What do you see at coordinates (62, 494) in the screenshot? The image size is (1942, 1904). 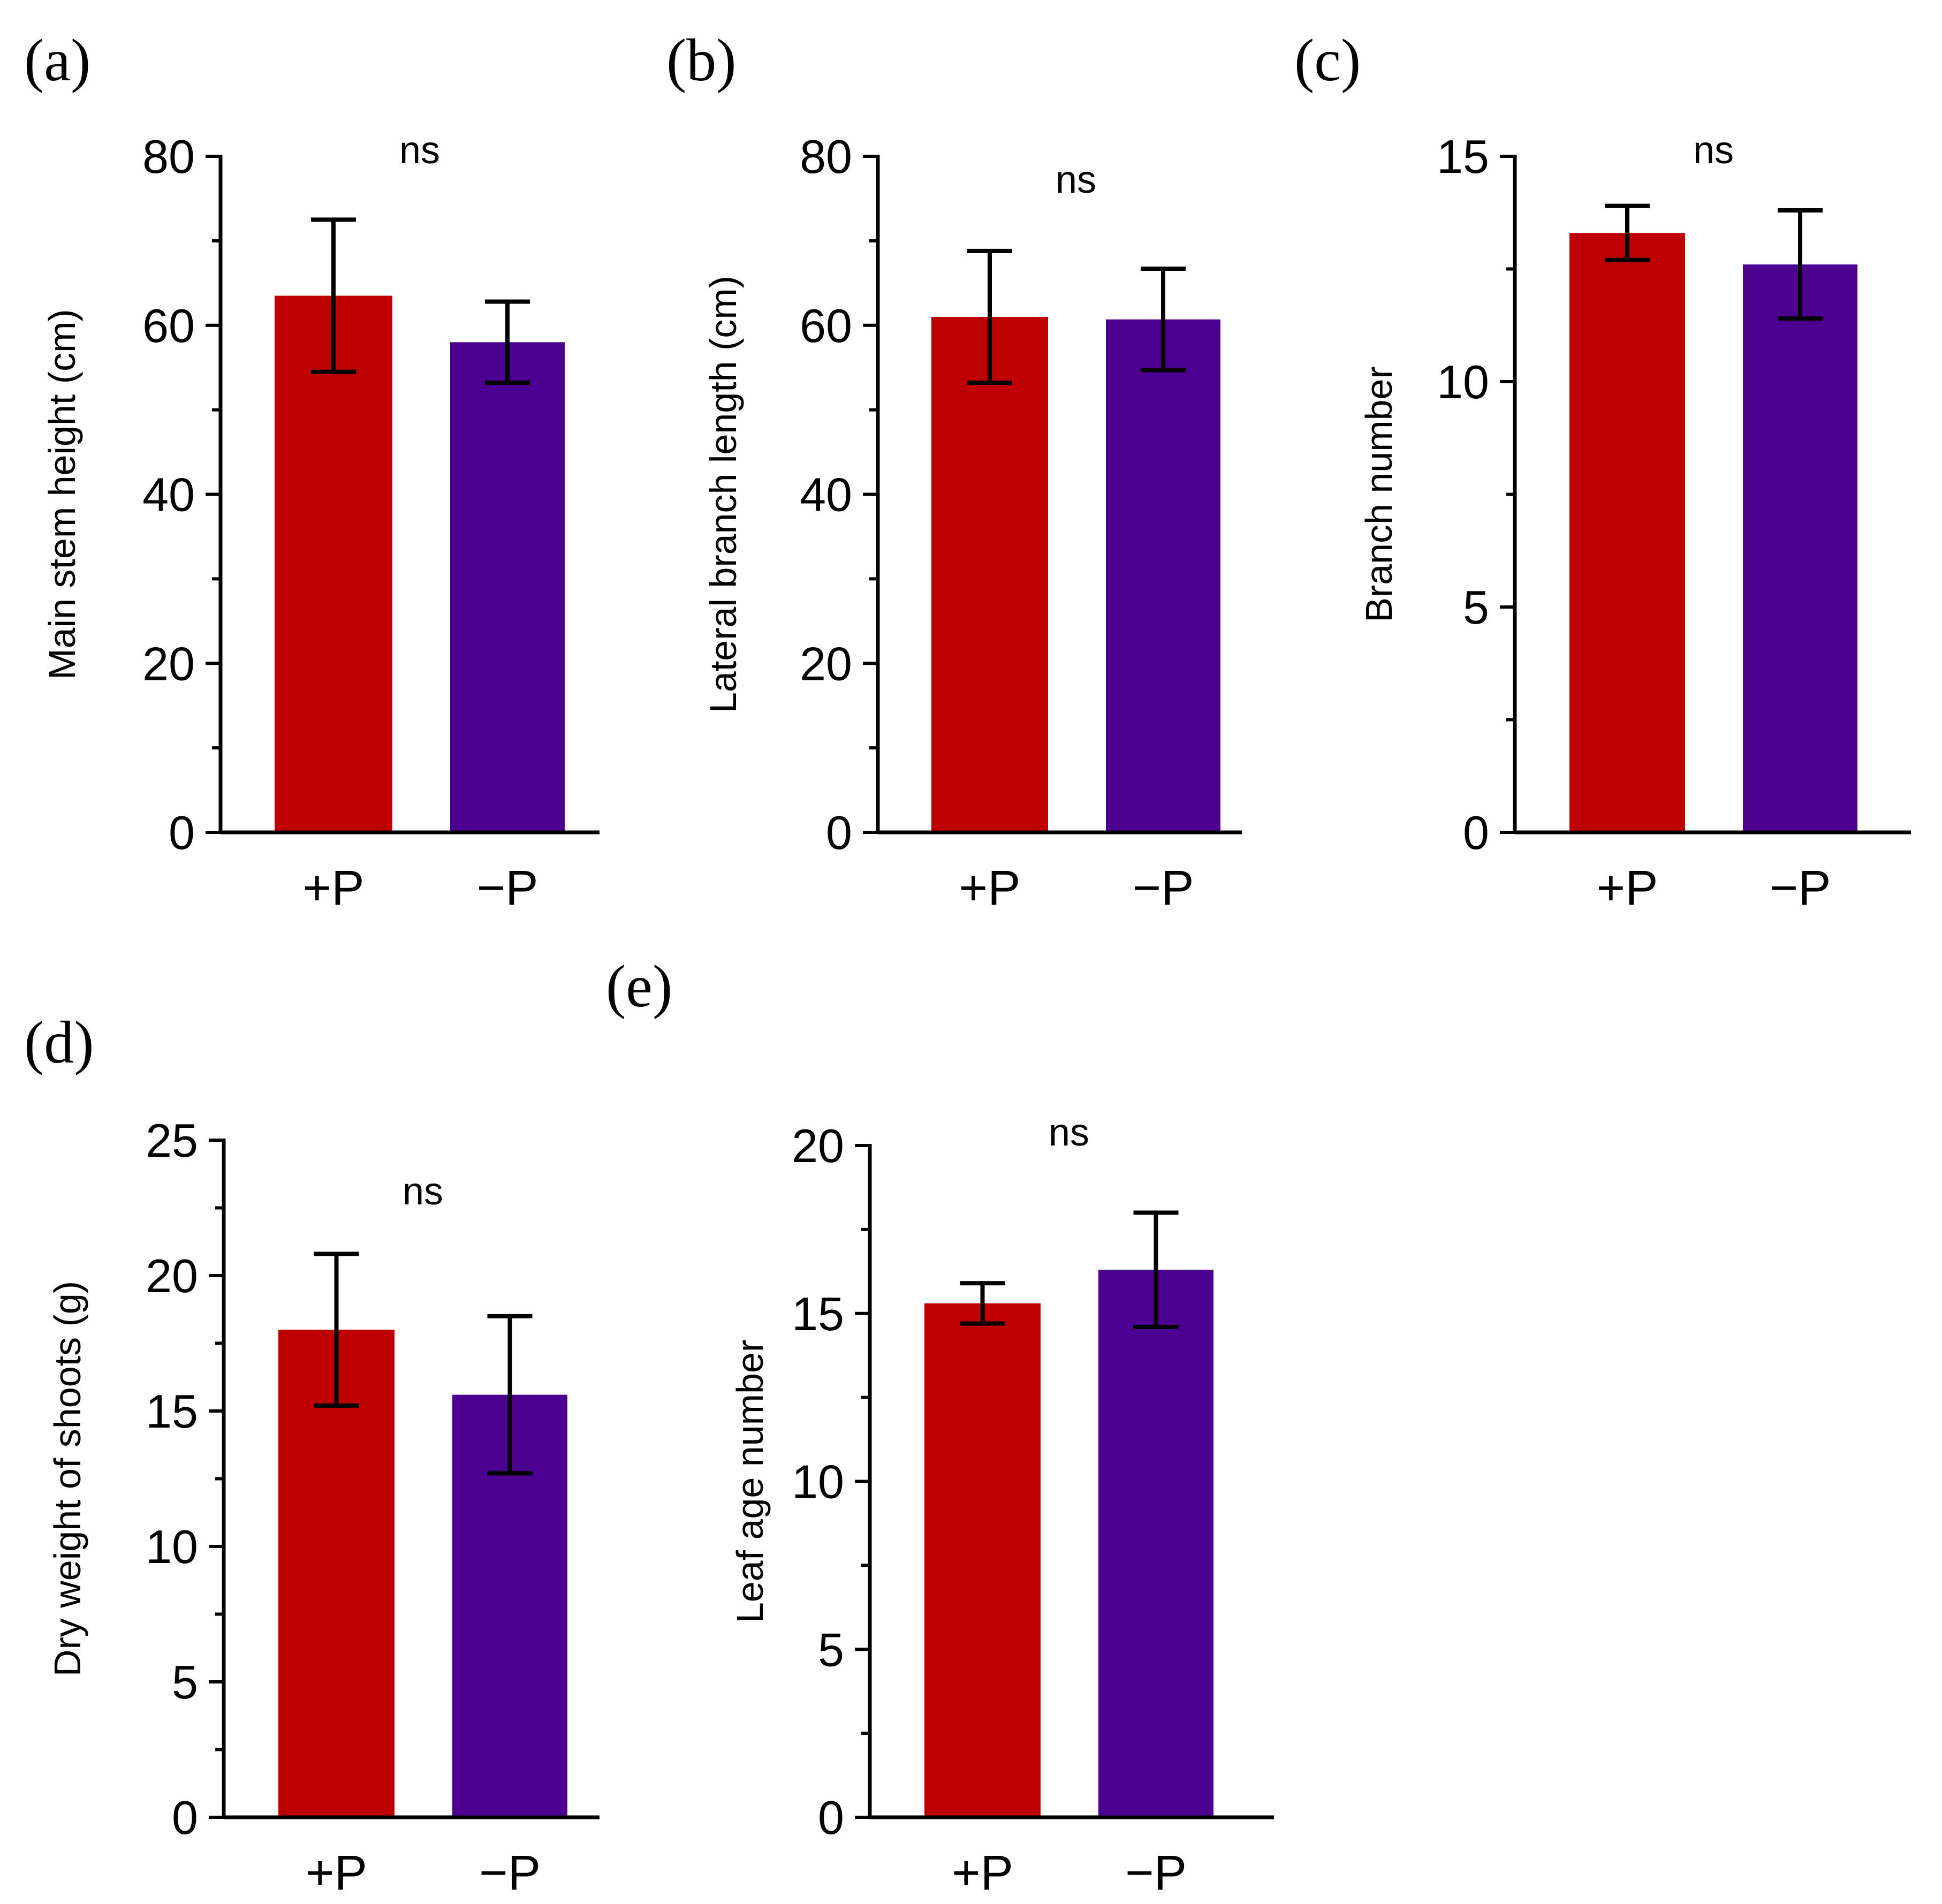 I see `y-axis-title: Main stem height (cm)` at bounding box center [62, 494].